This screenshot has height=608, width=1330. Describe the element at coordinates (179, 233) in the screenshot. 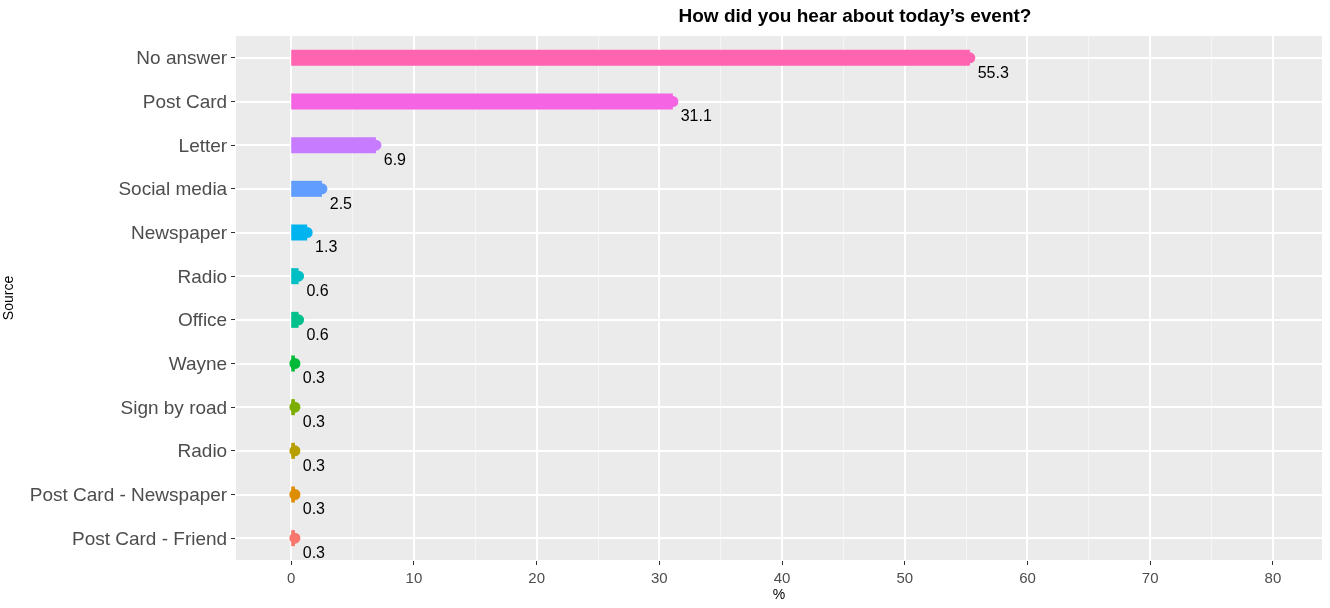

I see `y-tick-label: Newspaper` at that location.